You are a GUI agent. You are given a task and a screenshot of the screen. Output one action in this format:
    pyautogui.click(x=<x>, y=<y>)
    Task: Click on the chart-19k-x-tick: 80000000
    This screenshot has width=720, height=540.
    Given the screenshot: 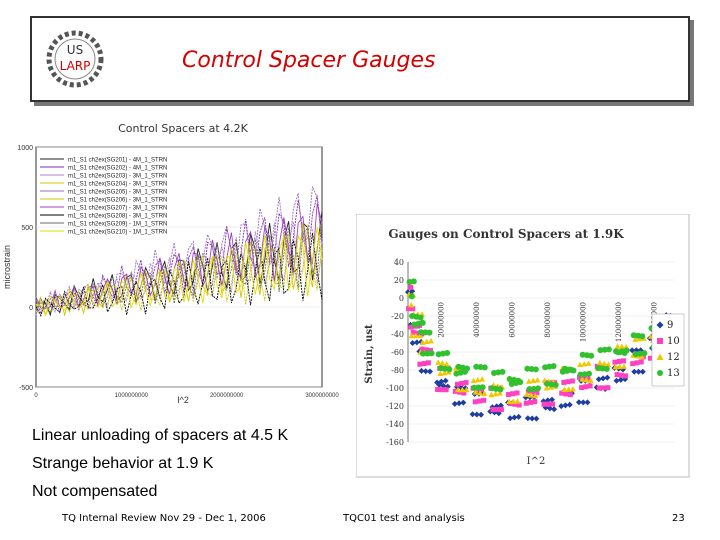 What is the action you would take?
    pyautogui.click(x=548, y=320)
    